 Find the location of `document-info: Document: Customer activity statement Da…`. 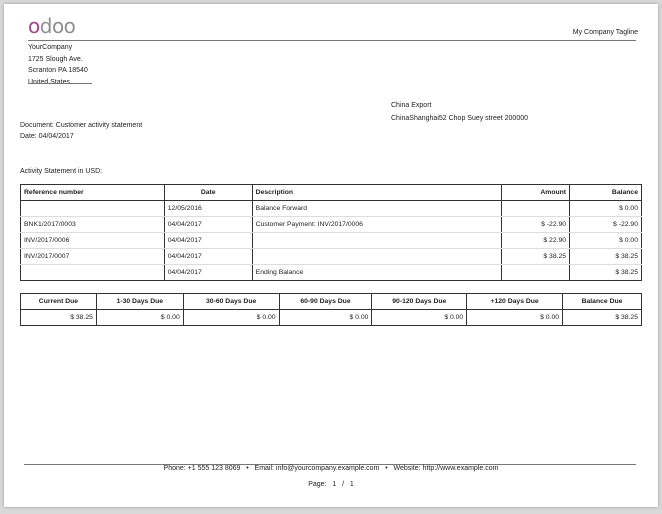

document-info: Document: Customer activity statement Da… is located at coordinates (81, 131).